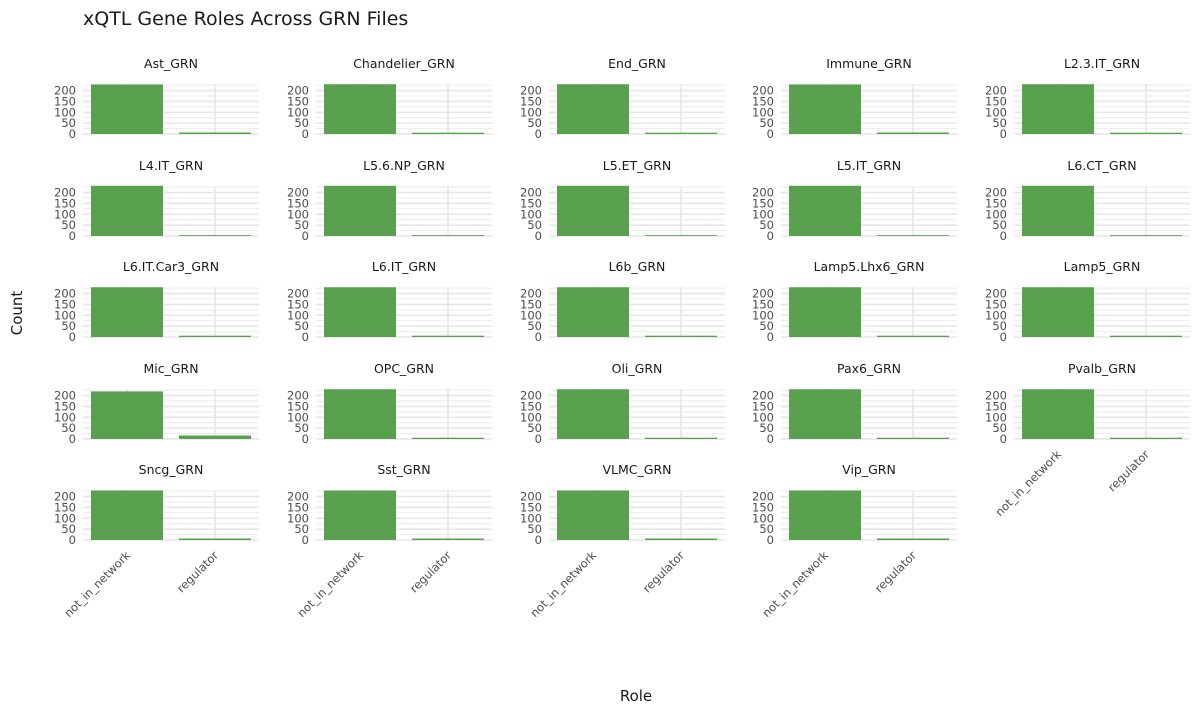  Describe the element at coordinates (869, 368) in the screenshot. I see `panel-title: Pax6_GRN` at that location.